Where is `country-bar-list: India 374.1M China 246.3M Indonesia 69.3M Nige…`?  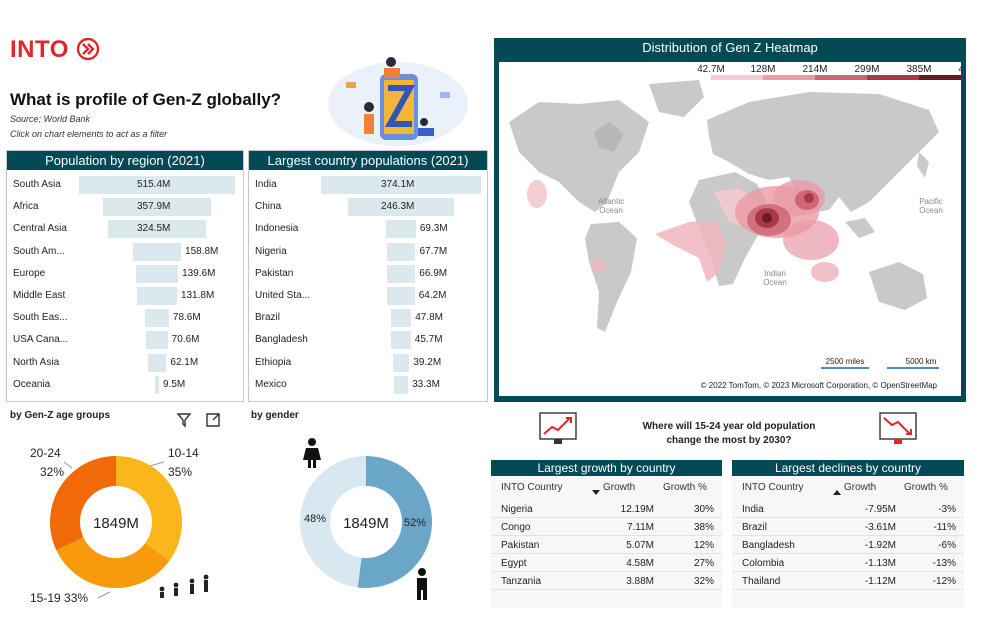
country-bar-list: India 374.1M China 246.3M Indonesia 69.3M Nige… is located at coordinates (368, 285).